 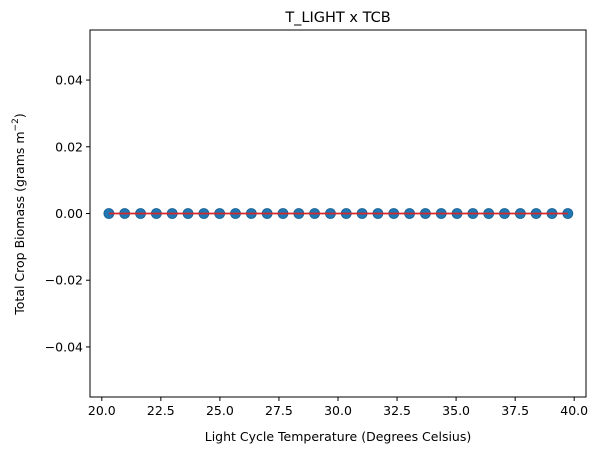 What do you see at coordinates (64, 346) in the screenshot?
I see `y-tick-label: −0.04` at bounding box center [64, 346].